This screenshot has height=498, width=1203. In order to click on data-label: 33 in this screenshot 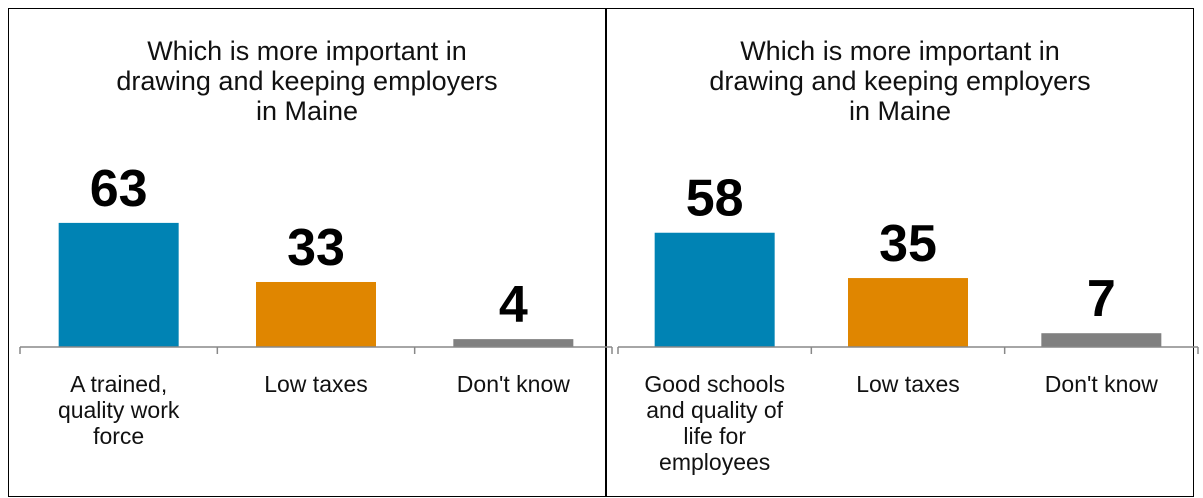, I will do `click(316, 248)`.